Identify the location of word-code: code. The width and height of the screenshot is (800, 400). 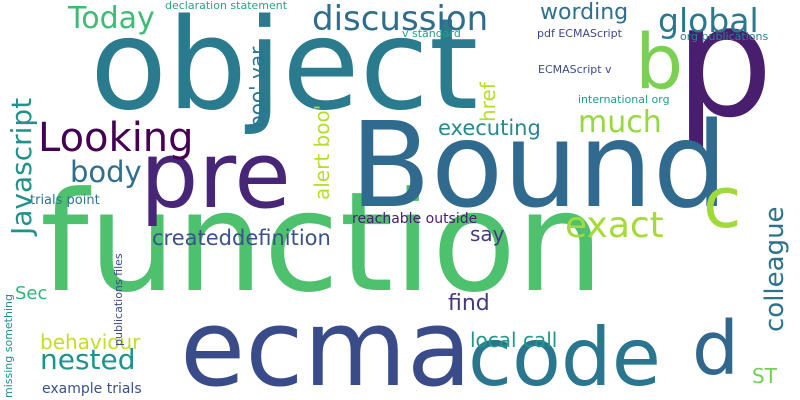
(564, 355).